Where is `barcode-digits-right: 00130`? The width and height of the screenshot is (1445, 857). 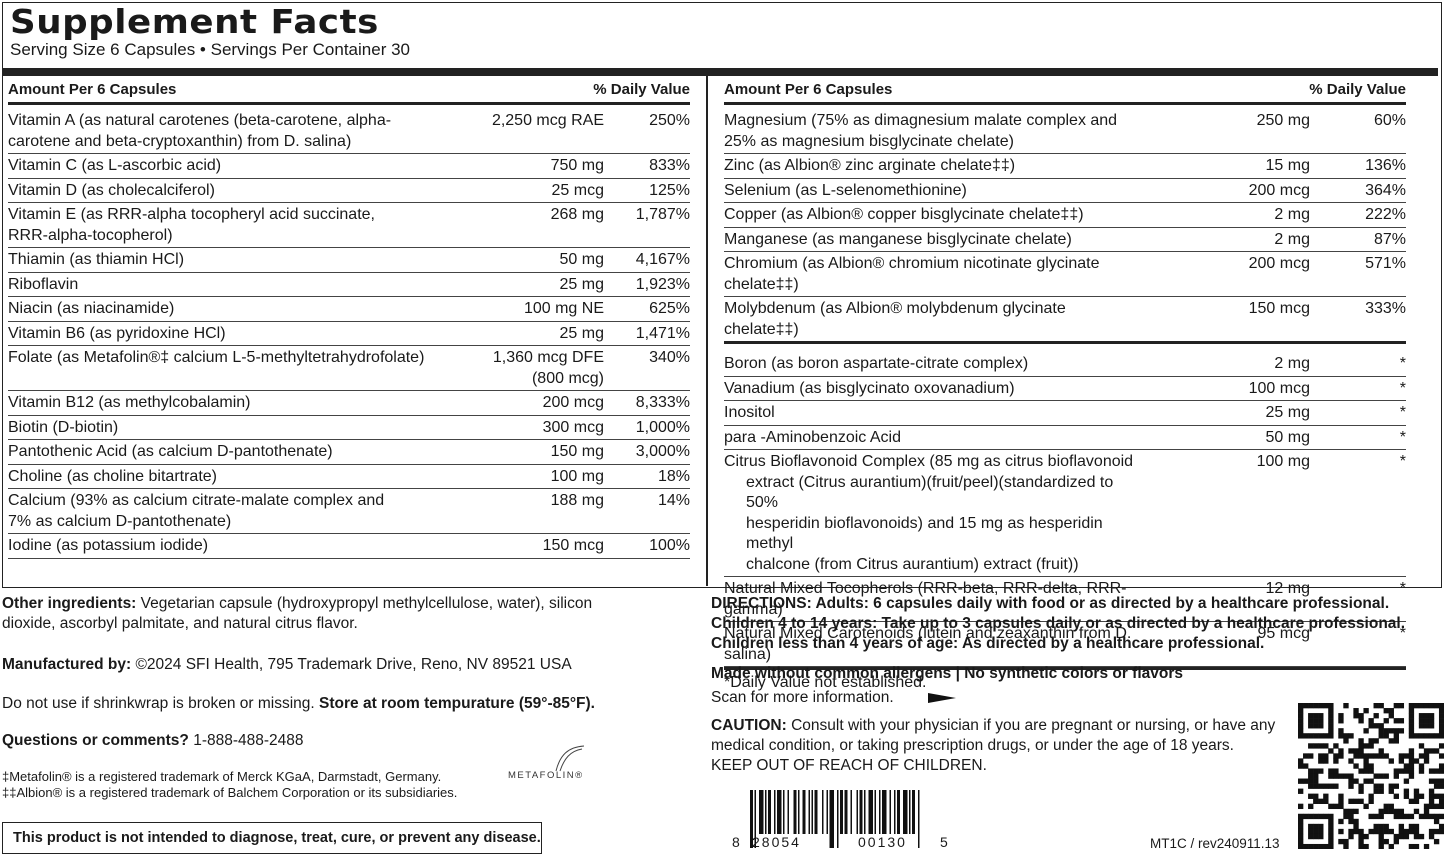 barcode-digits-right: 00130 is located at coordinates (882, 842).